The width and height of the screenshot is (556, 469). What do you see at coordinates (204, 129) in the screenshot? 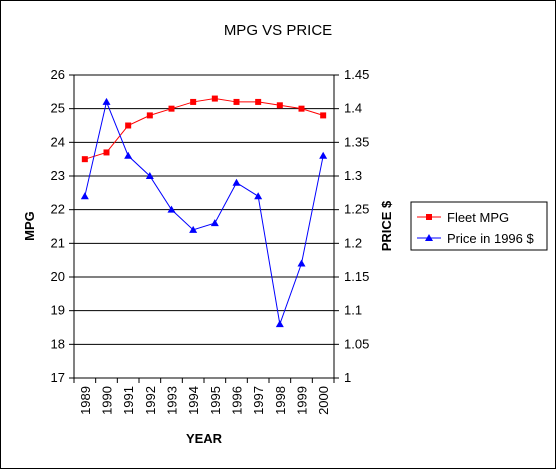
I see `series-line-fleet-mpg` at bounding box center [204, 129].